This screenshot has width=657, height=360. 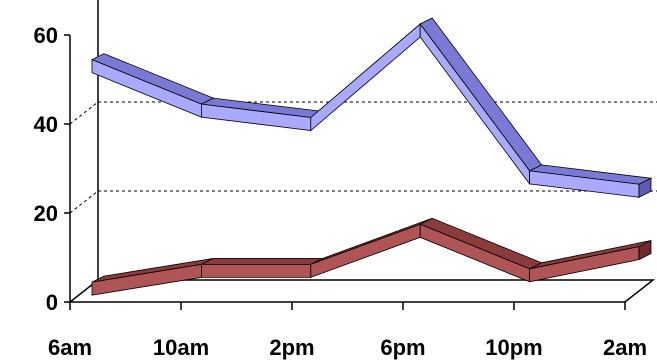 I want to click on y-tick-label: 60, so click(x=46, y=35).